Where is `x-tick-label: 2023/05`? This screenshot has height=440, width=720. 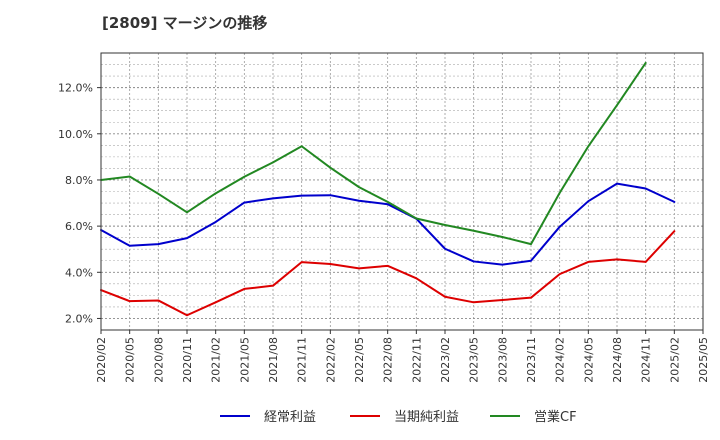 x-tick-label: 2023/05 is located at coordinates (474, 360).